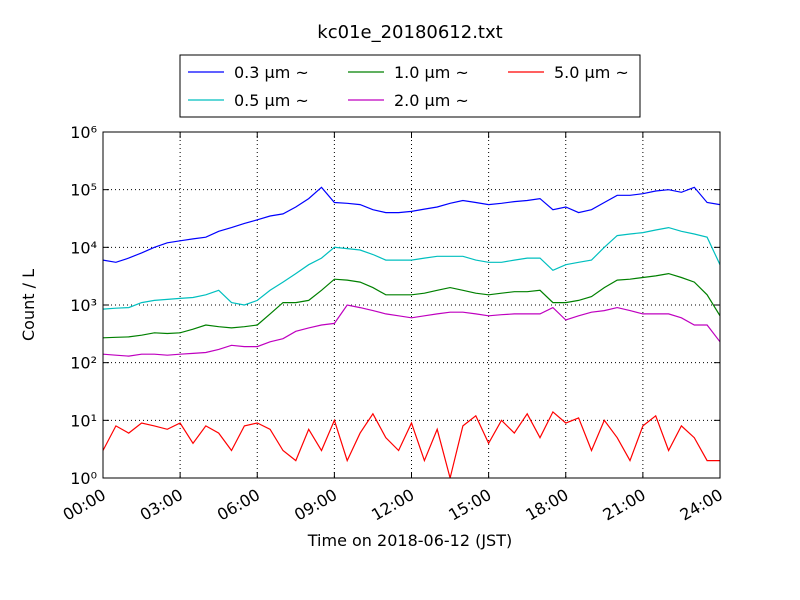 The width and height of the screenshot is (800, 600). Describe the element at coordinates (271, 72) in the screenshot. I see `legend-label: 0.3 μm ~` at that location.